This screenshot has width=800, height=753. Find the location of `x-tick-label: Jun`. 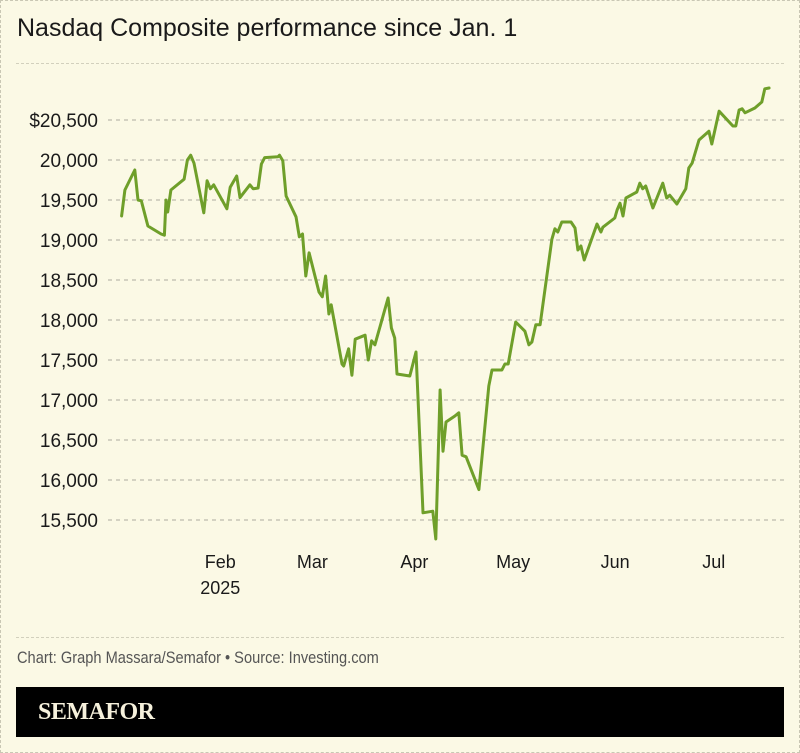

x-tick-label: Jun is located at coordinates (615, 562).